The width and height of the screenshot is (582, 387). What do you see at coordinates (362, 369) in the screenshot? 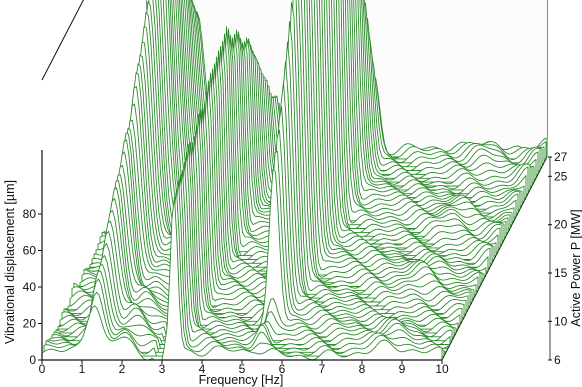
I see `x-tick-label-8: 8` at bounding box center [362, 369].